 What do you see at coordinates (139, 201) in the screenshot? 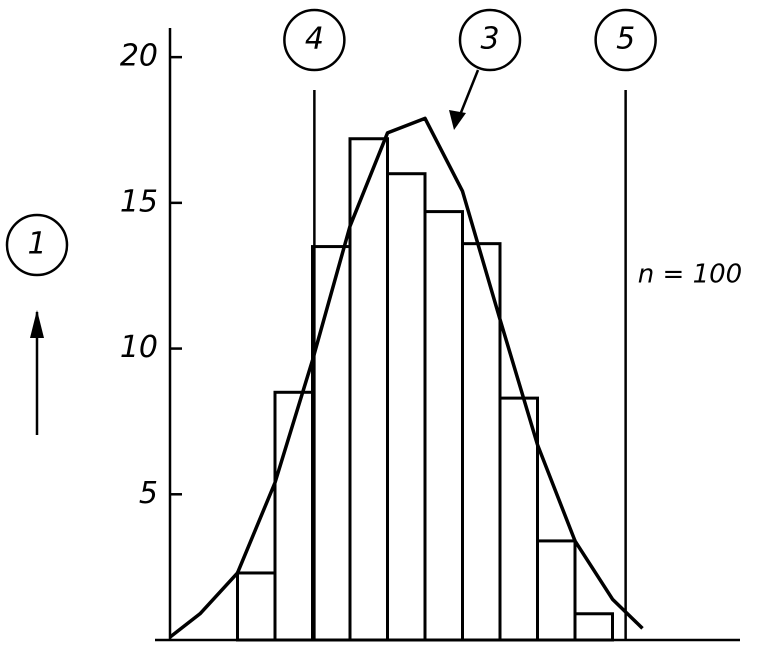
I see `y-tick-label: 15` at bounding box center [139, 201].